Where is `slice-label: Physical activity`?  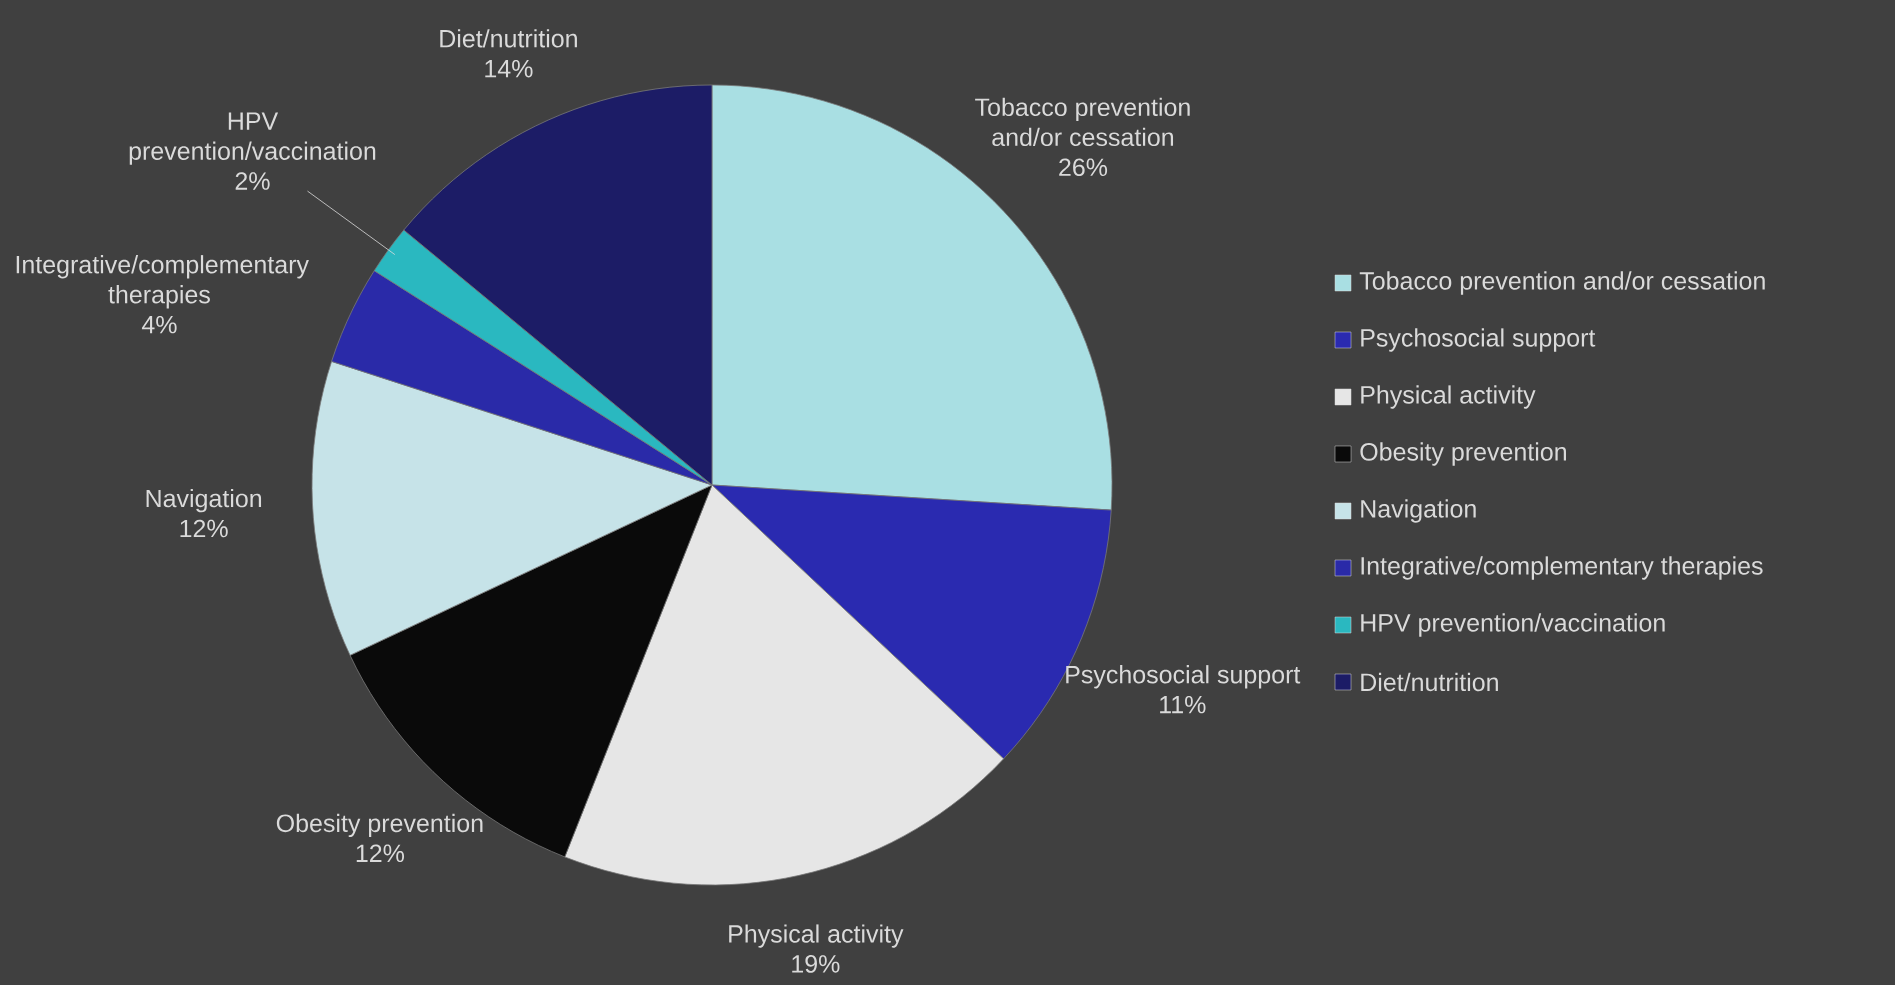
slice-label: Physical activity is located at coordinates (816, 936).